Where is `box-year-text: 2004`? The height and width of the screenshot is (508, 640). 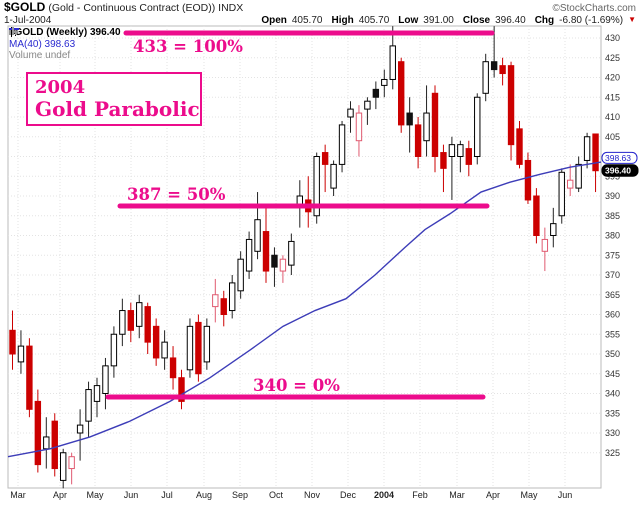
box-year-text: 2004 is located at coordinates (60, 87).